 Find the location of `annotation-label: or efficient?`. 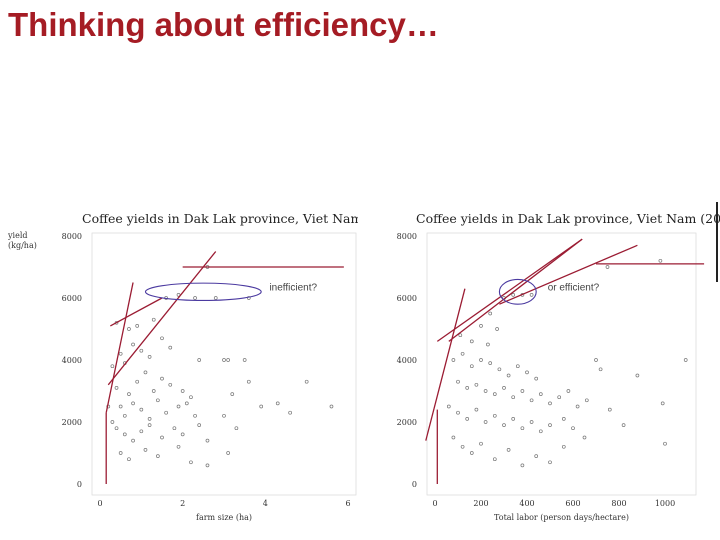

annotation-label: or efficient? is located at coordinates (574, 287).